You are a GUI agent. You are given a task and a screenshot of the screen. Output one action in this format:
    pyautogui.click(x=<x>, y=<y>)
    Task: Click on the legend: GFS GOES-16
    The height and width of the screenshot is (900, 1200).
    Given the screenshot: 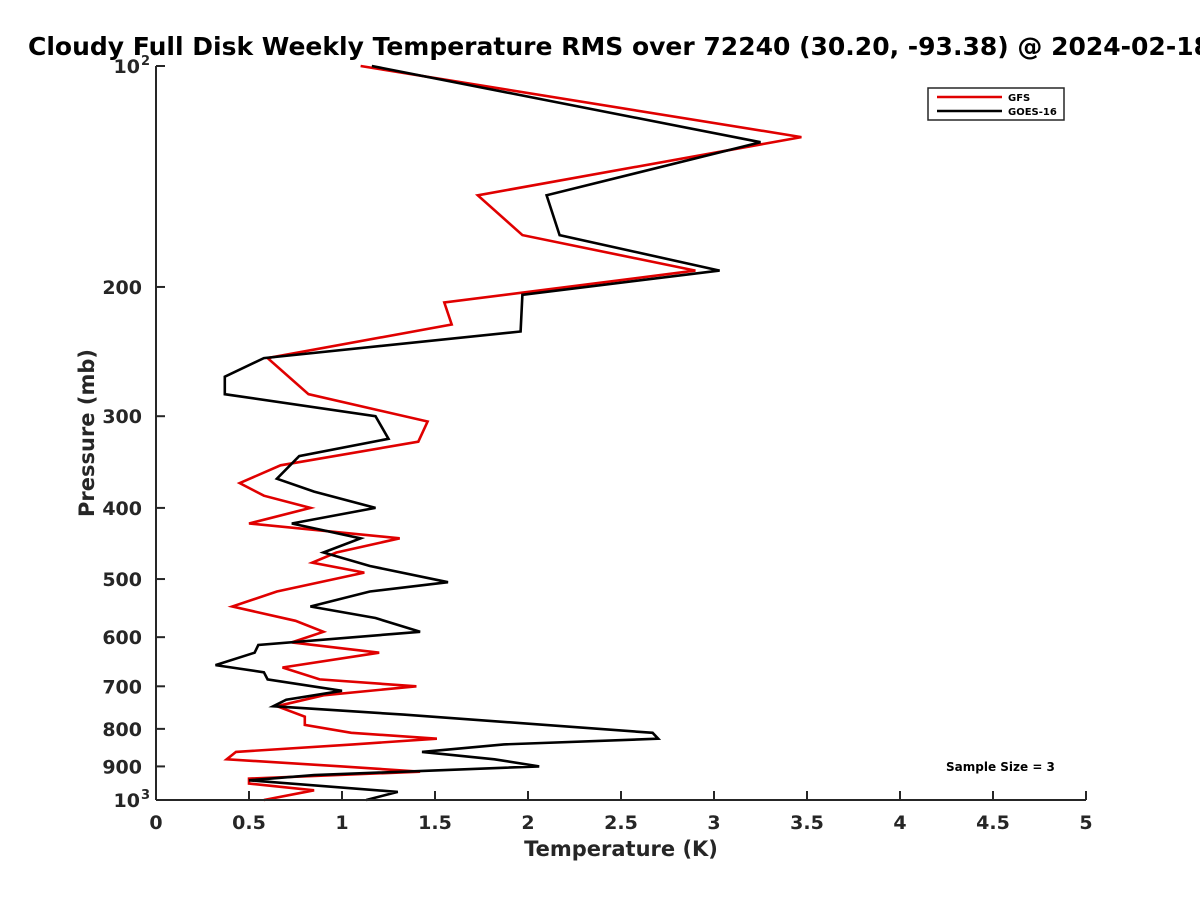 What is the action you would take?
    pyautogui.click(x=996, y=104)
    